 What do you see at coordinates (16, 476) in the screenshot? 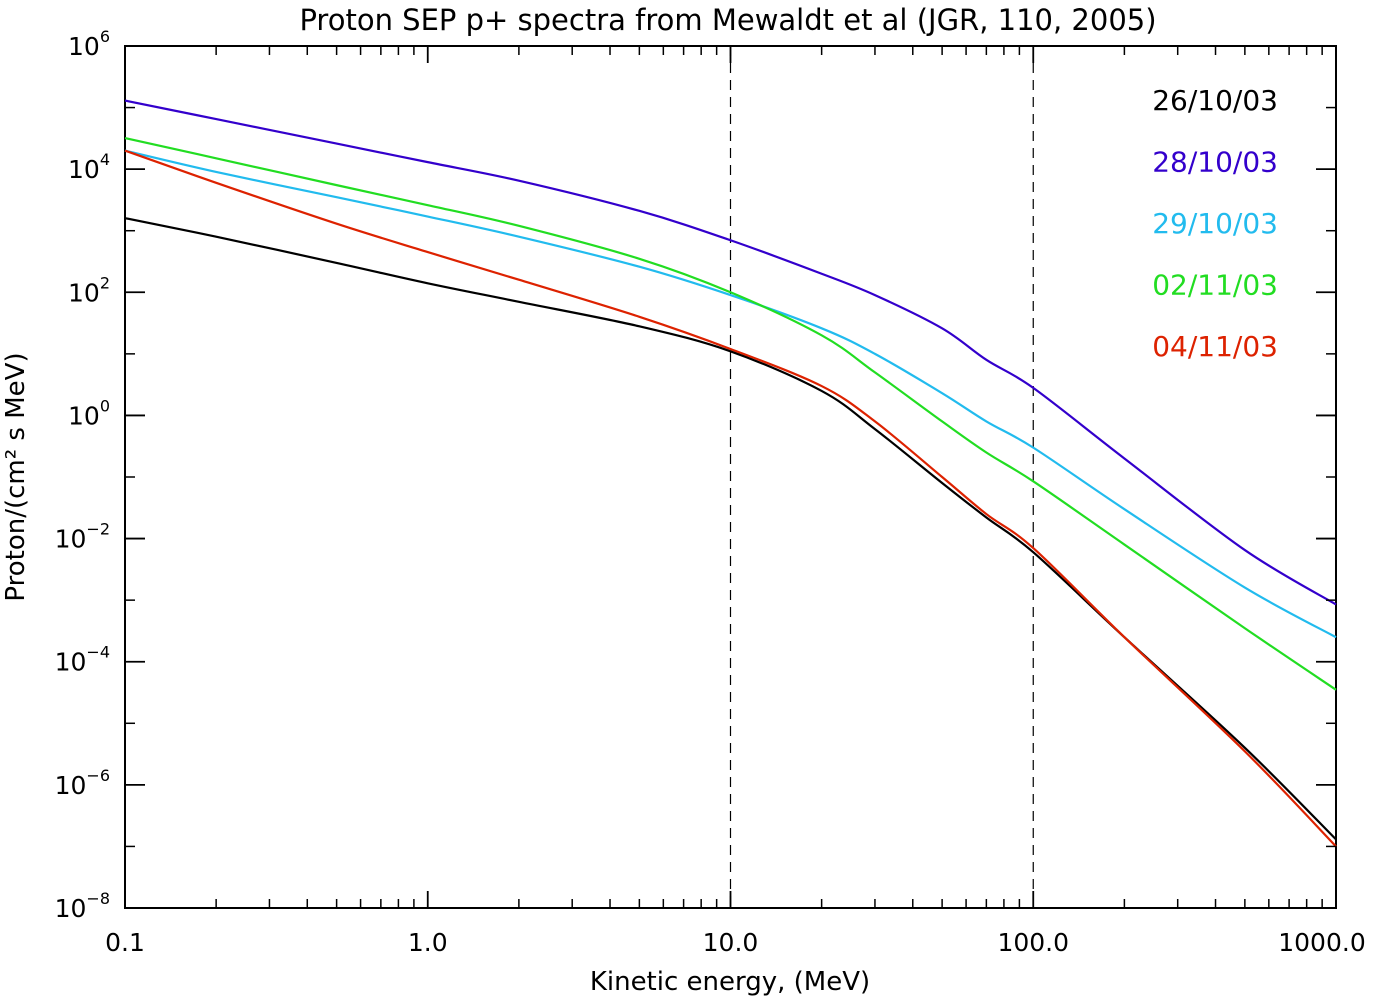
I see `y-axis-label: Proton/(cm² s MeV)` at bounding box center [16, 476].